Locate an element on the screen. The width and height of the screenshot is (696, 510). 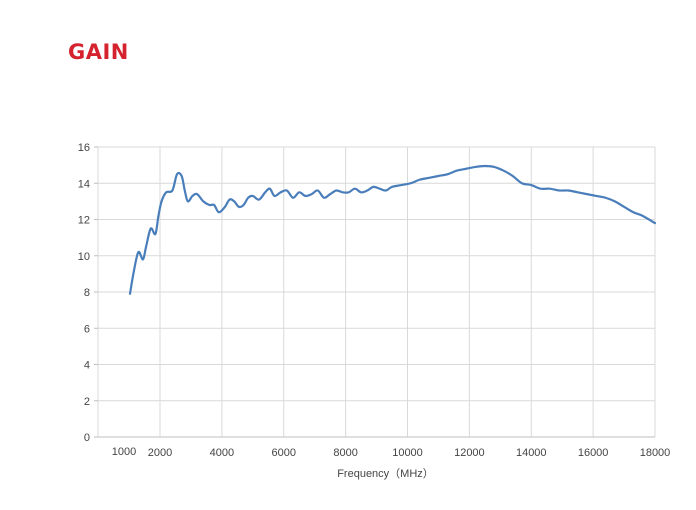
y-tick-label: 10 is located at coordinates (84, 257).